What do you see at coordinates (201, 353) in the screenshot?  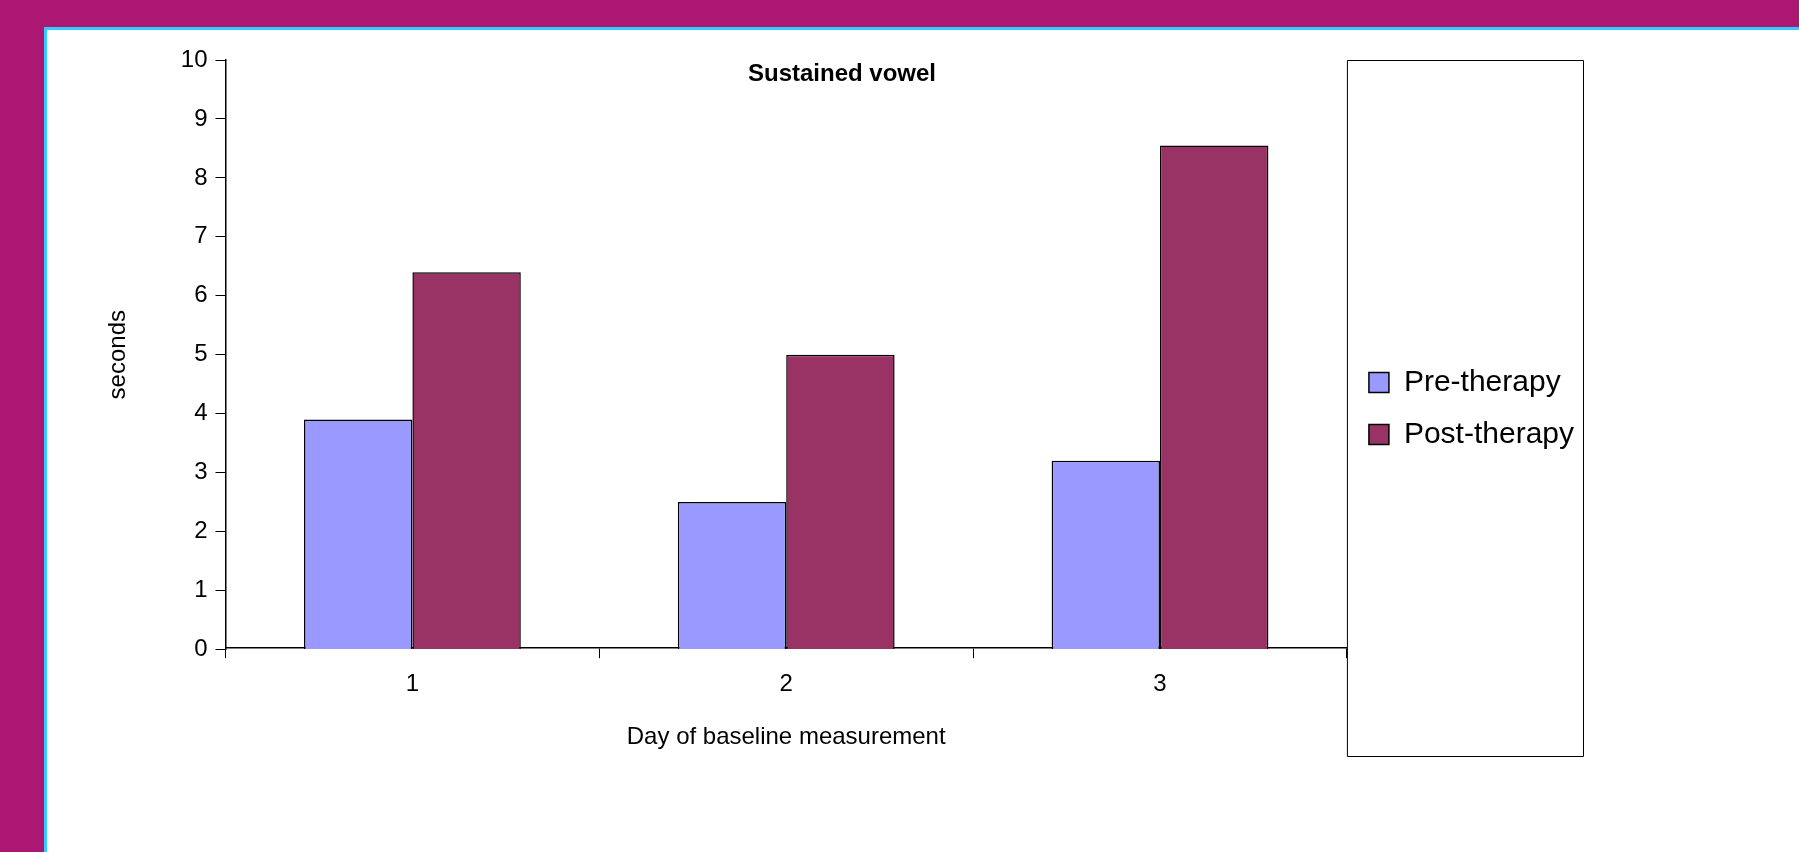 I see `y-tick-label: 5` at bounding box center [201, 353].